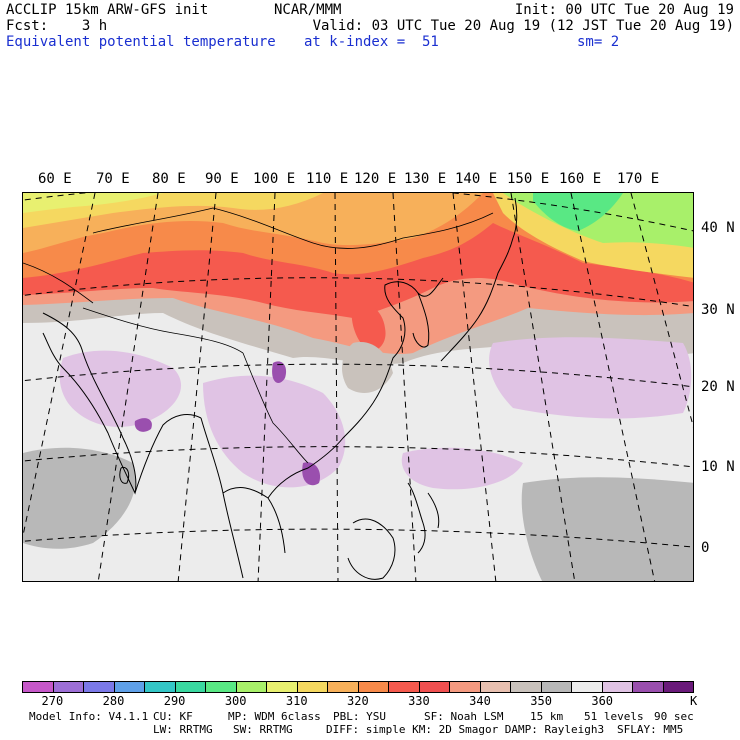 This screenshot has height=740, width=740. What do you see at coordinates (93, 203) in the screenshot?
I see `field-band-pale-yellow` at bounding box center [93, 203].